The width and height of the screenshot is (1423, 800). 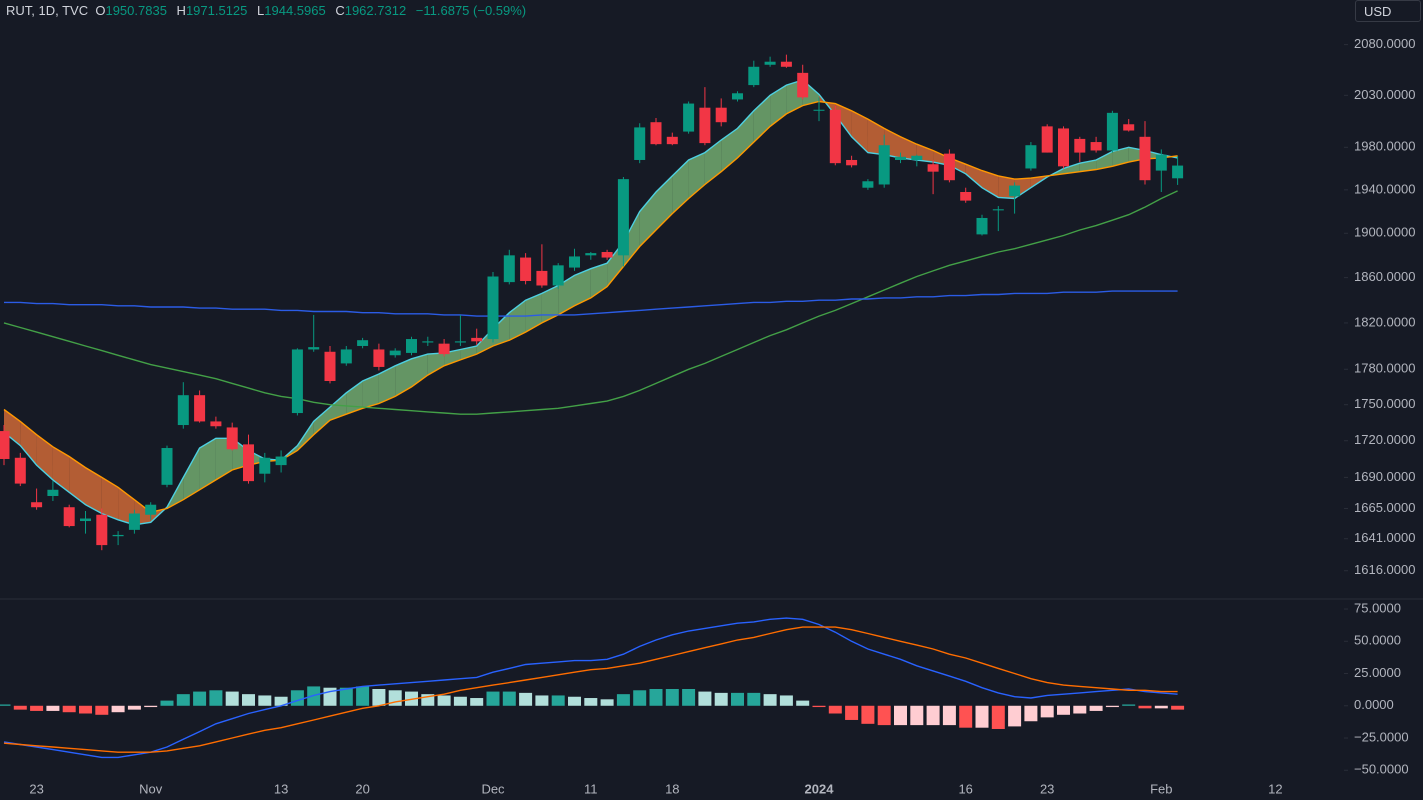 I want to click on y-tick-label: 75.0000, so click(x=1377, y=607).